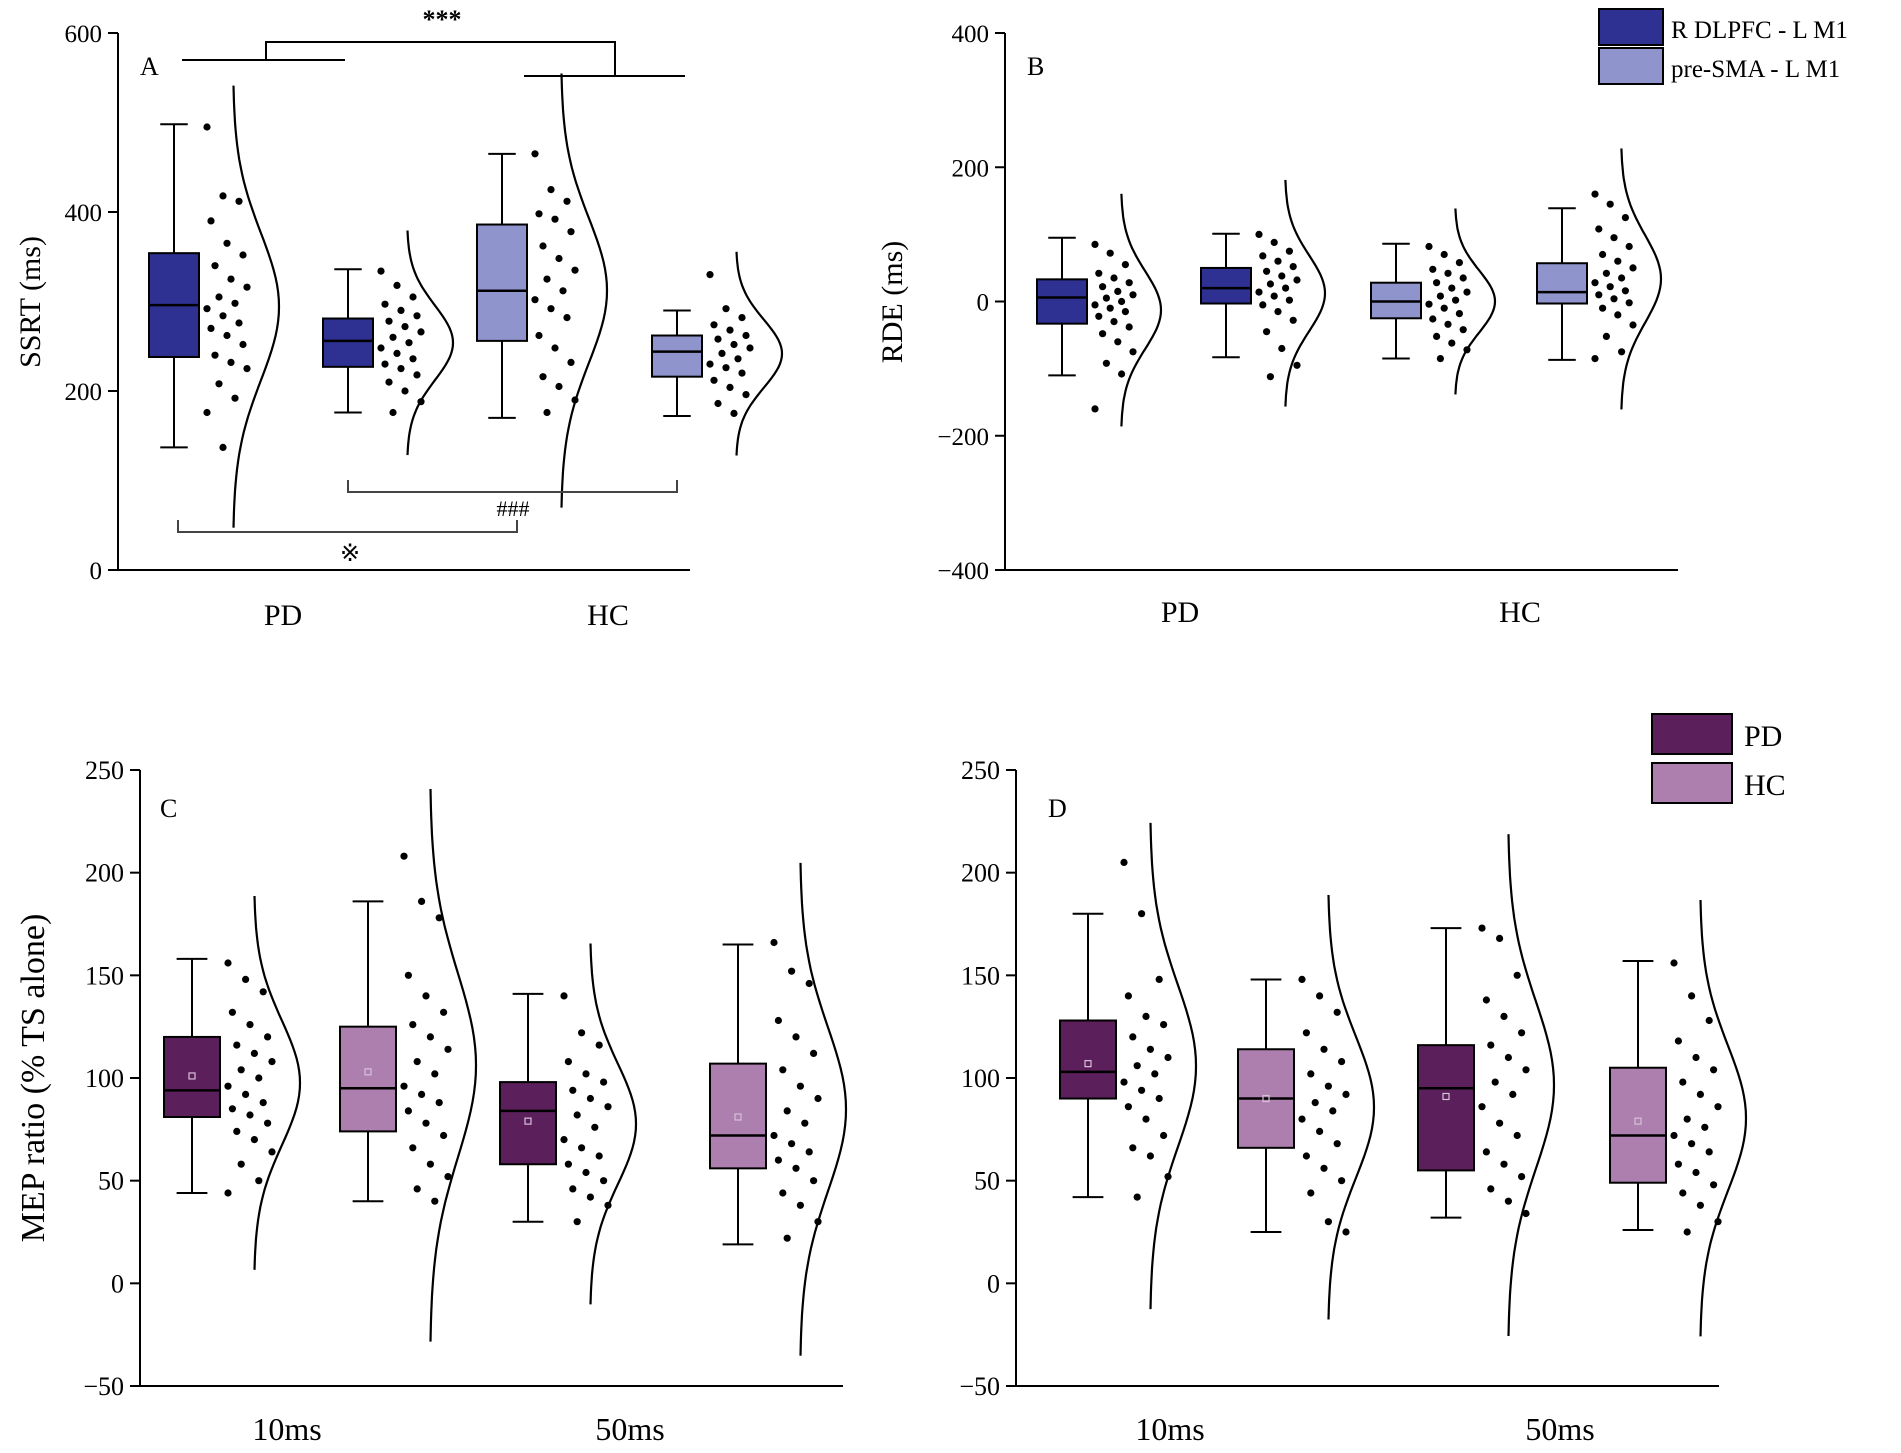 The image size is (1901, 1453). Describe the element at coordinates (1765, 785) in the screenshot. I see `legend-d-label-hc: HC` at that location.